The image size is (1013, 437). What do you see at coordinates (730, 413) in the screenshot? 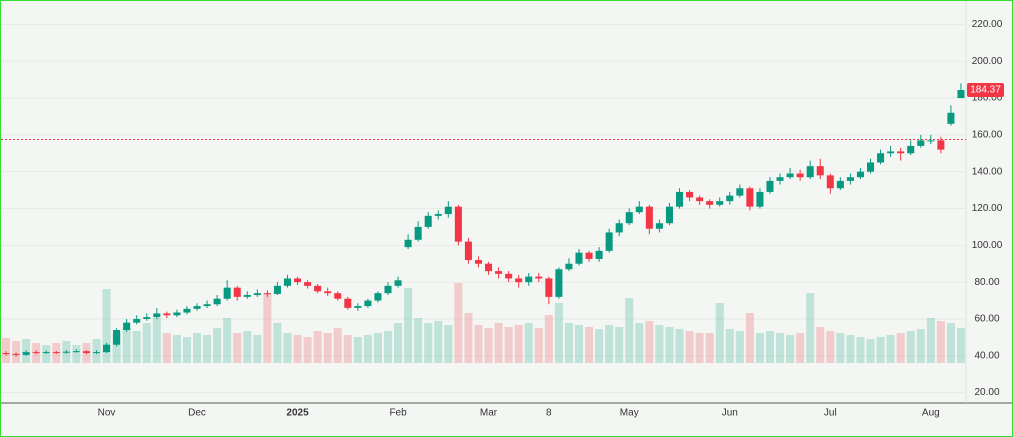
I see `x-tick-label: Jun` at bounding box center [730, 413].